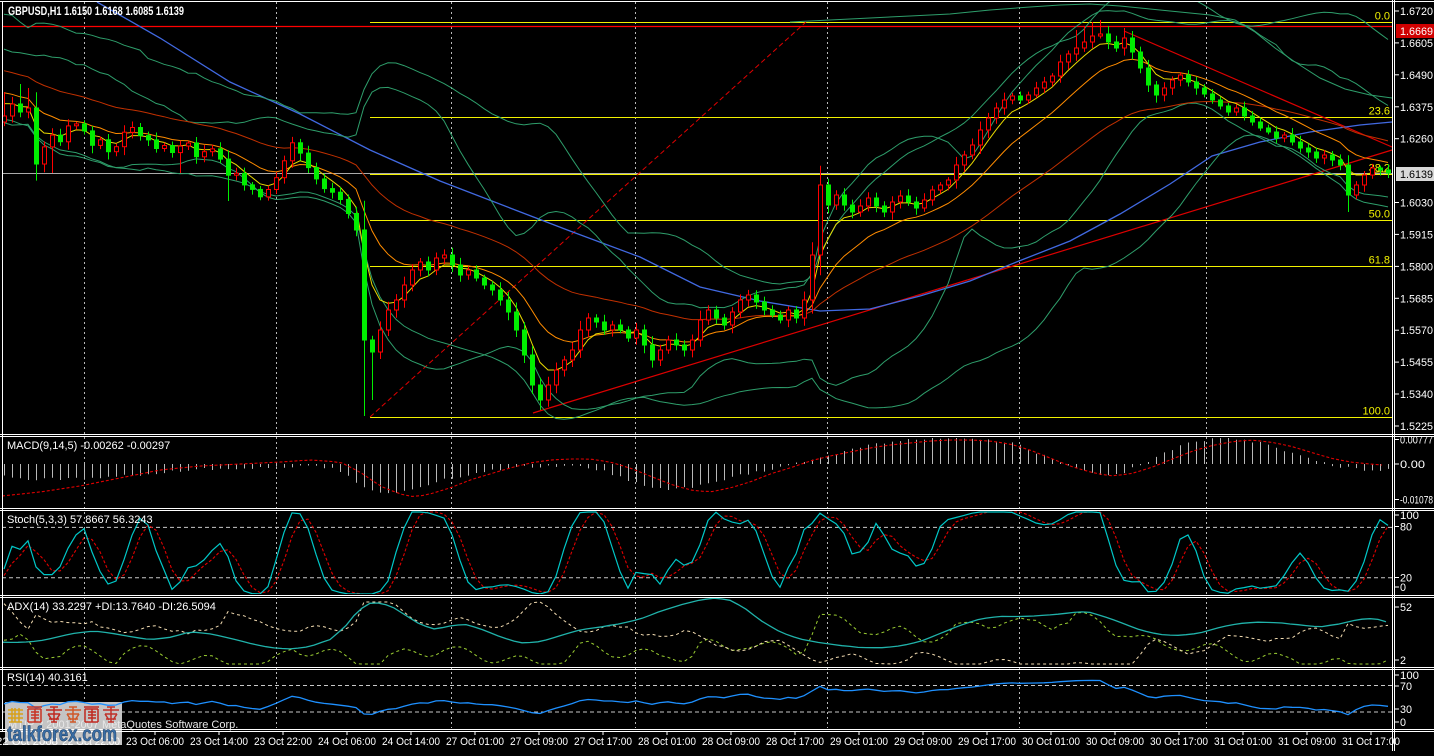 The image size is (1434, 756). I want to click on svg-text: 0.00777, so click(1416, 441).